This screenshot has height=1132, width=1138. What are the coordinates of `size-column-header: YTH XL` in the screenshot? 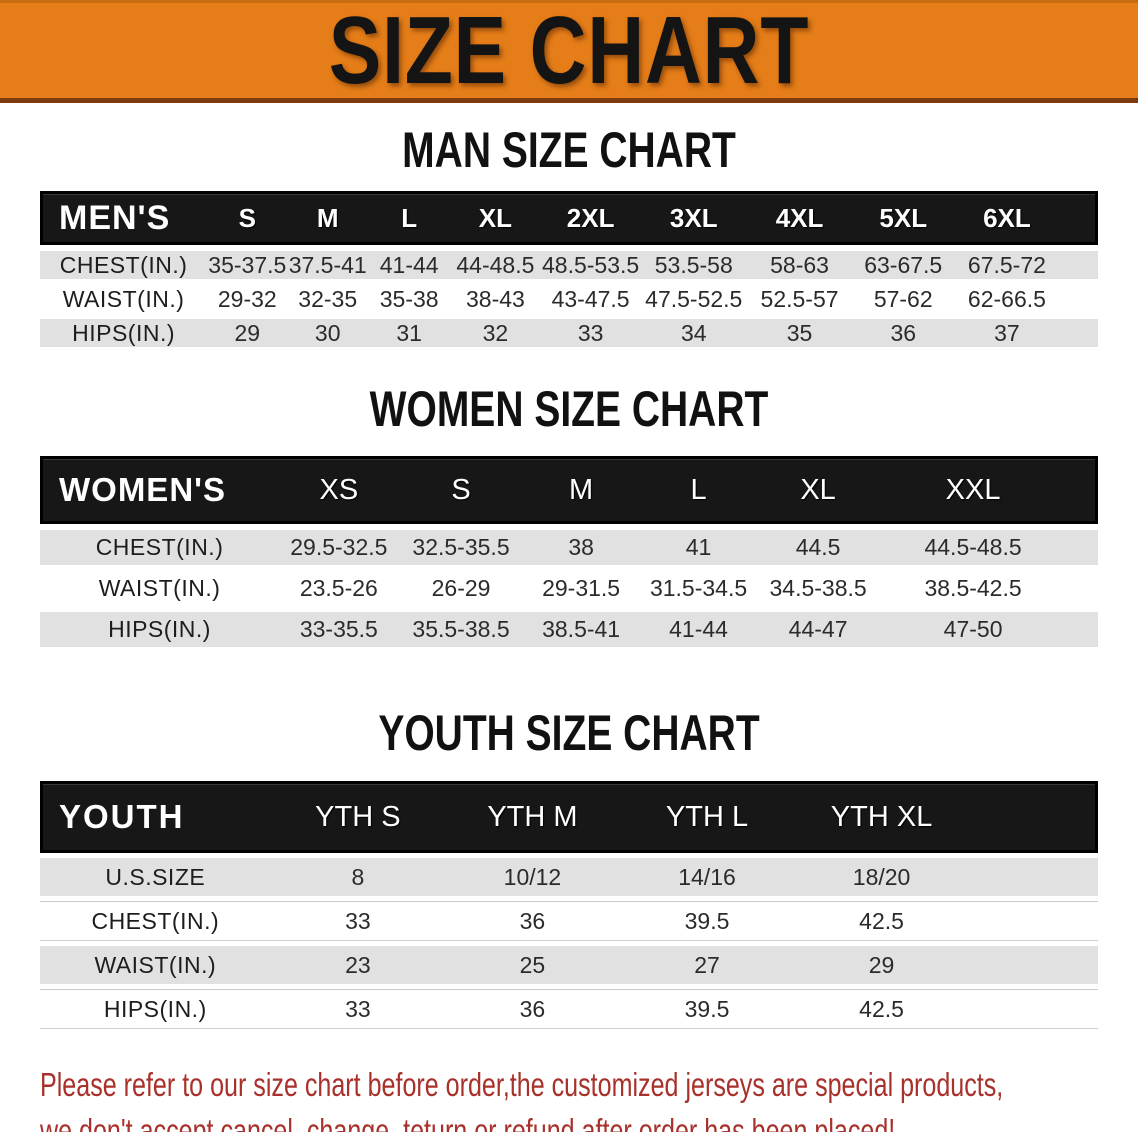 It's located at (881, 817).